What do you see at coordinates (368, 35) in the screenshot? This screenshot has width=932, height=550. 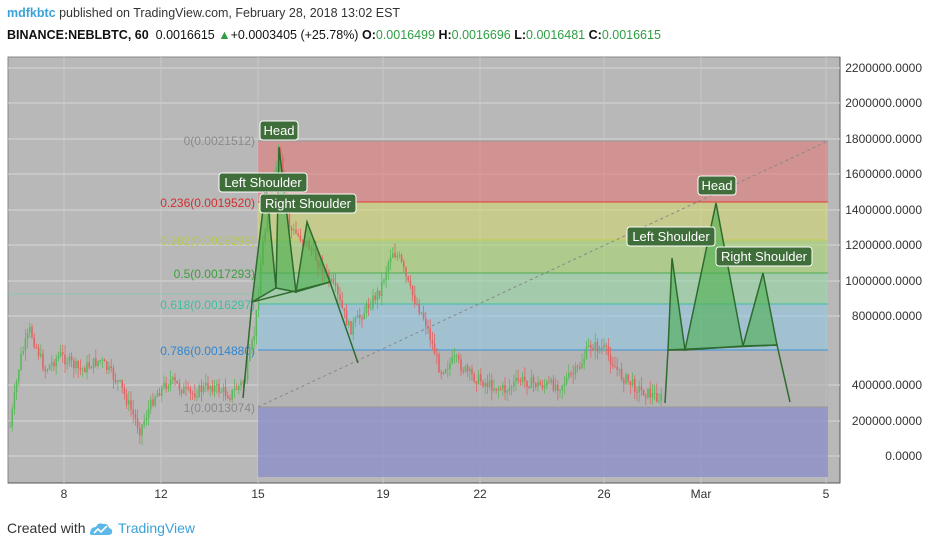 I see `open-label: O:` at bounding box center [368, 35].